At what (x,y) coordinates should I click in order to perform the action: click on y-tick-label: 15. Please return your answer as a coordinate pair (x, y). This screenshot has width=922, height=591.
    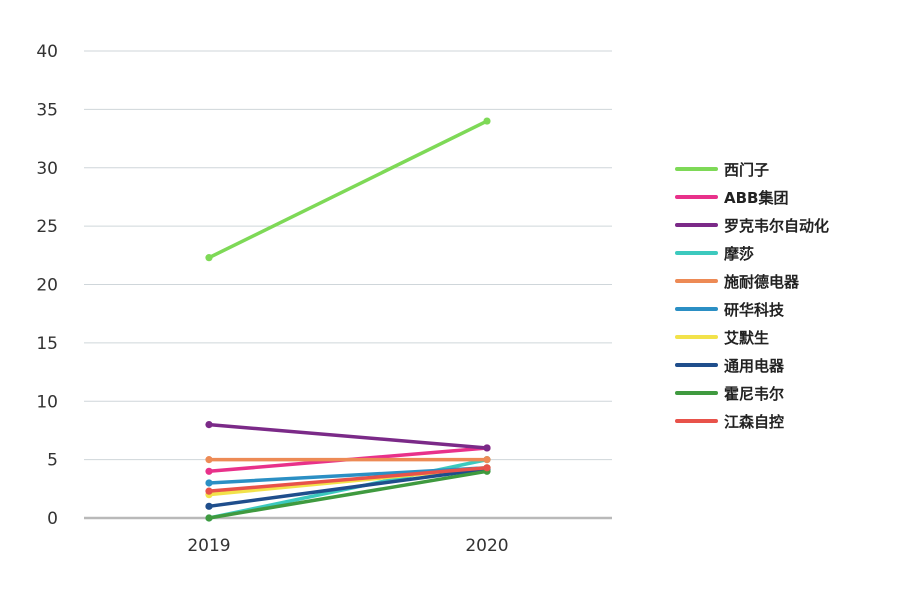
    Looking at the image, I should click on (47, 344).